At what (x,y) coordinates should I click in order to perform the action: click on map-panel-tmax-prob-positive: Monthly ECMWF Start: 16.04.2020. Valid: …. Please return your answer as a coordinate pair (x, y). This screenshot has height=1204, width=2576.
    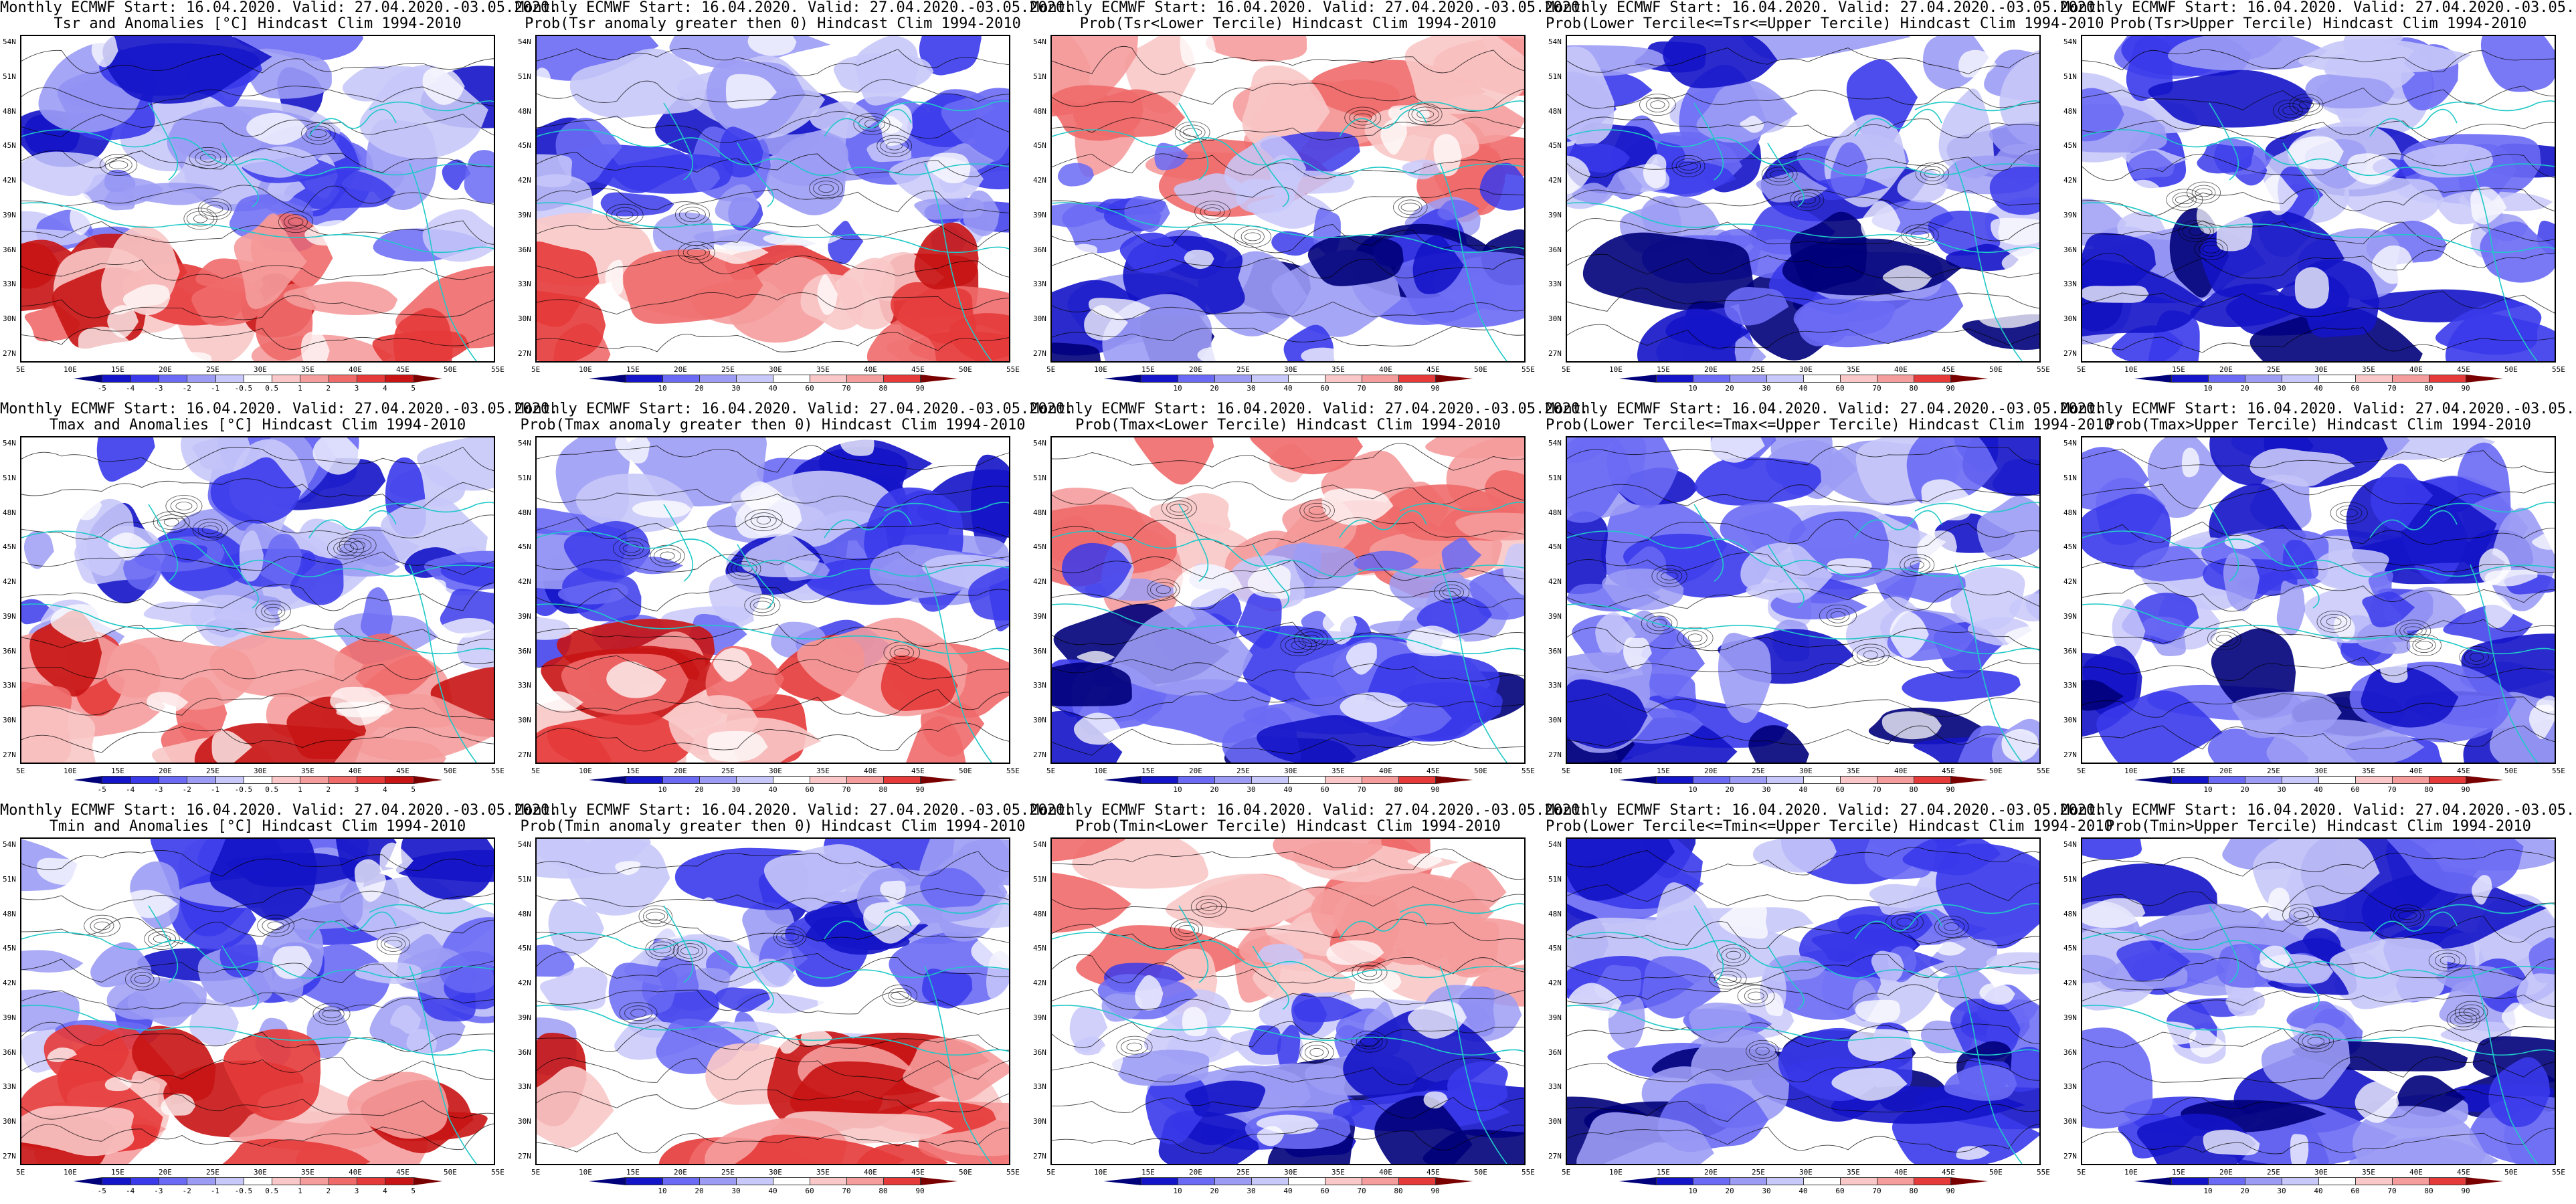
    Looking at the image, I should click on (794, 602).